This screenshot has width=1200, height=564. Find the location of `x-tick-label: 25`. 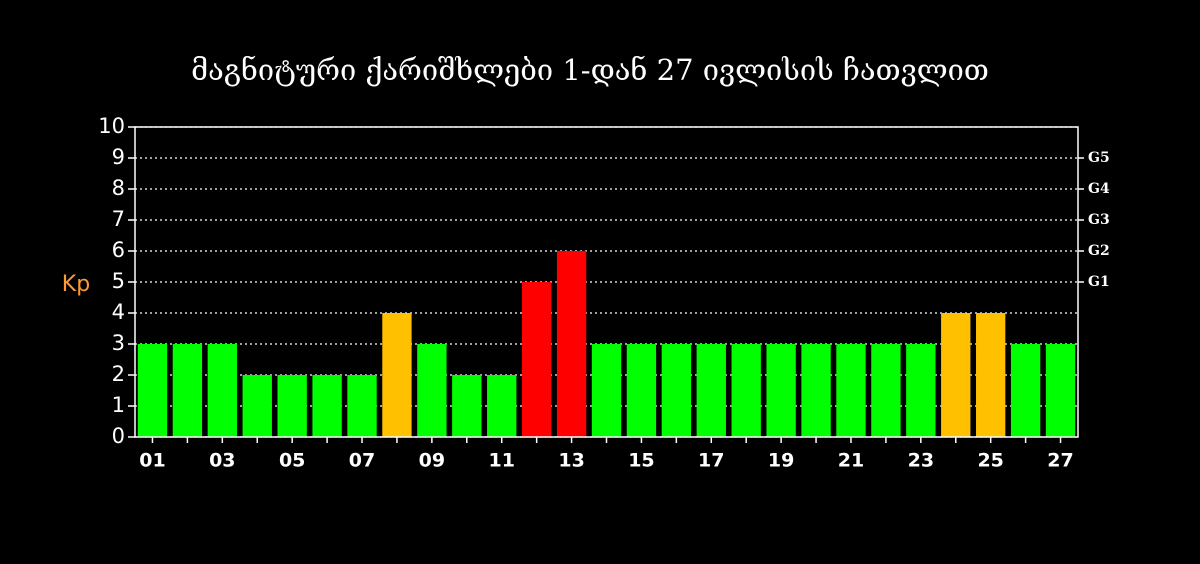

x-tick-label: 25 is located at coordinates (990, 461).